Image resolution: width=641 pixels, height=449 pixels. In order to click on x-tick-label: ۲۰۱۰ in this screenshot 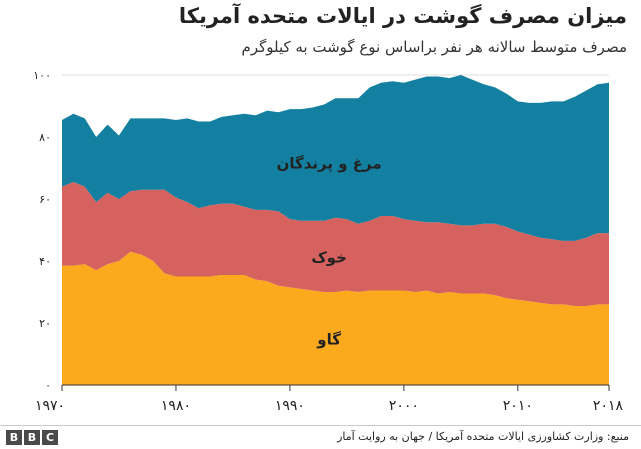, I will do `click(518, 406)`.